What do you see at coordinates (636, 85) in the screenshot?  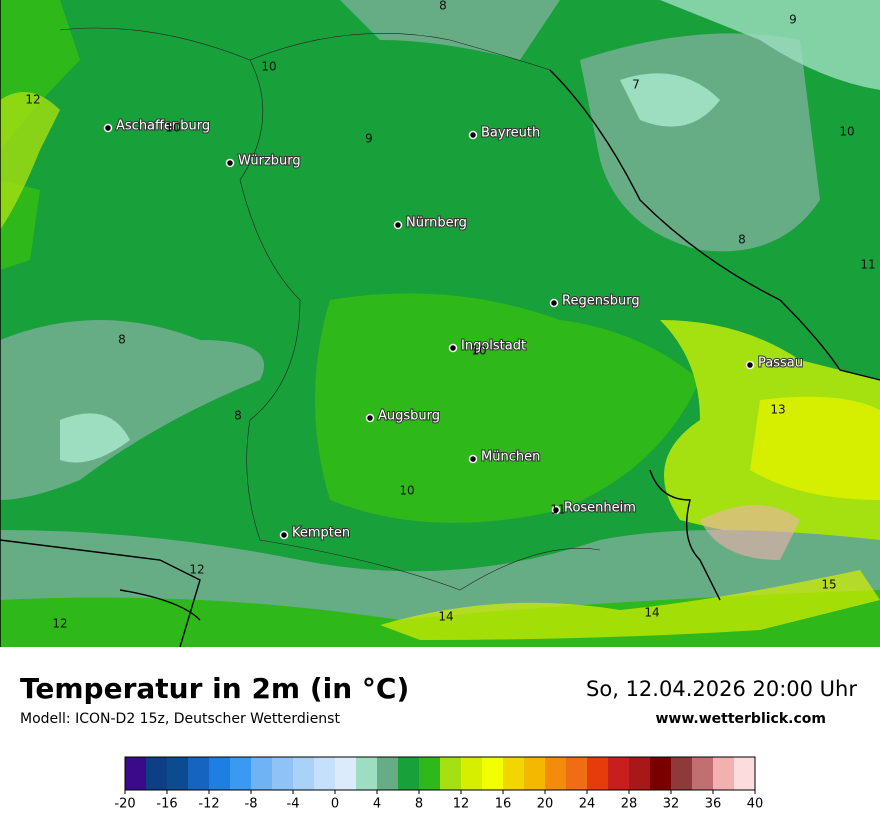 I see `contour-label: 7` at bounding box center [636, 85].